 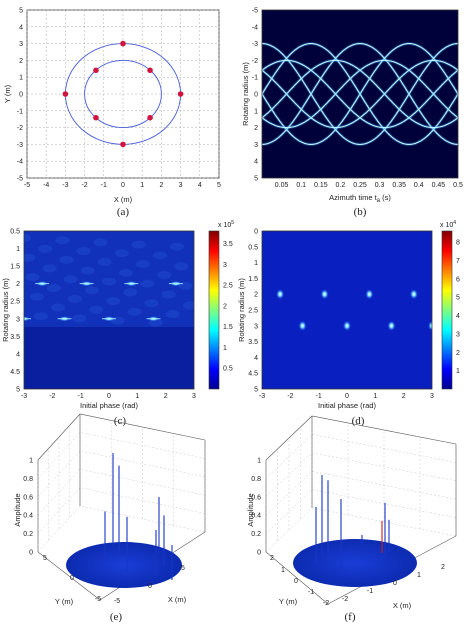 I want to click on panel-f-x-tick: -1, so click(x=370, y=591).